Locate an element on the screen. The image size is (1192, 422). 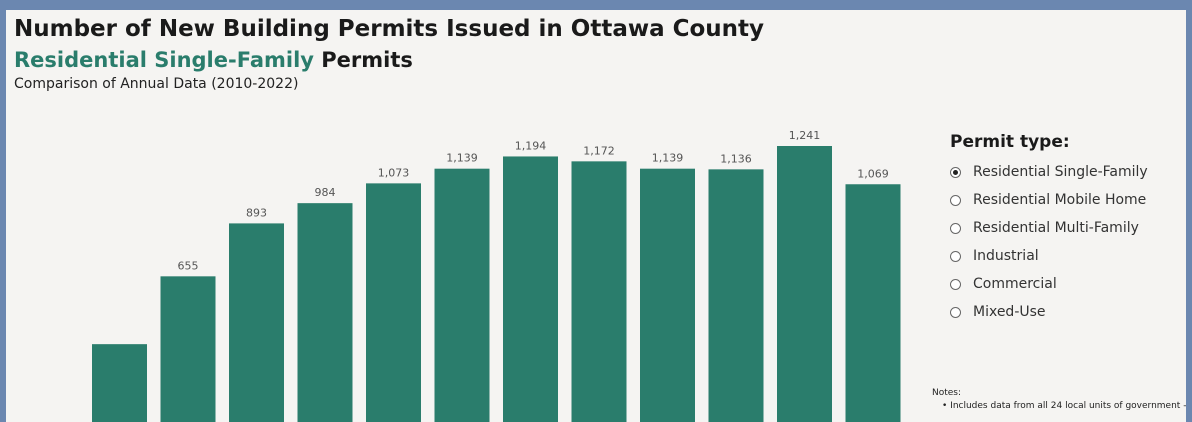
bar-value-label: 1,241 is located at coordinates (805, 135).